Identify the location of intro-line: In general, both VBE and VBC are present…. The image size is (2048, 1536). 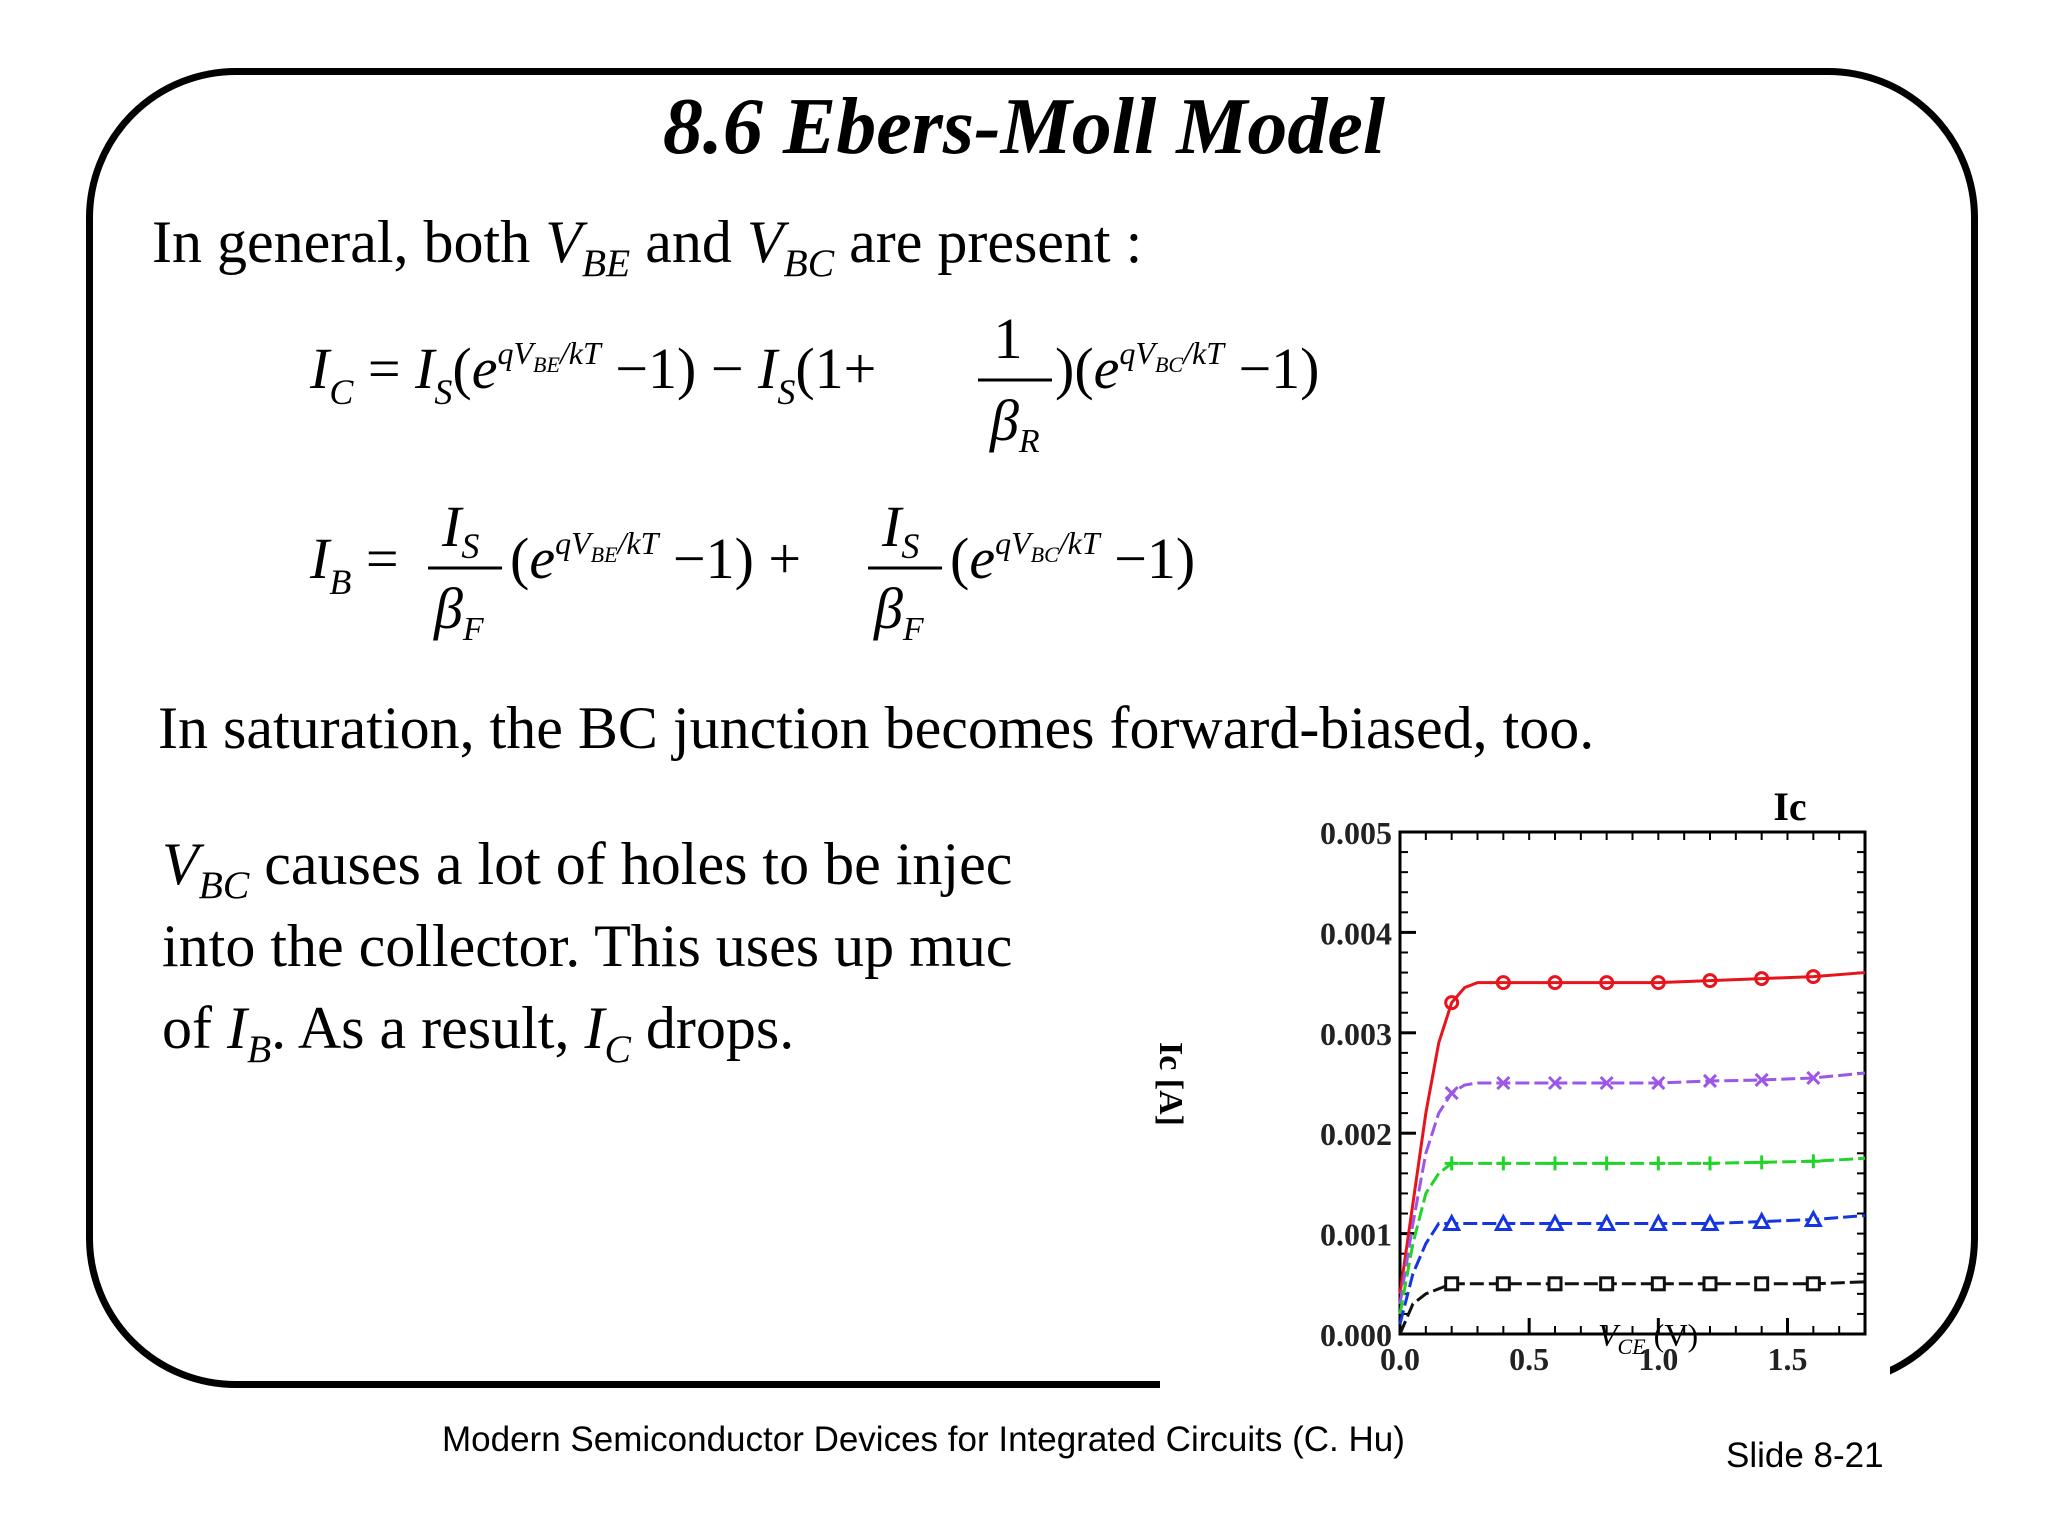
(647, 247).